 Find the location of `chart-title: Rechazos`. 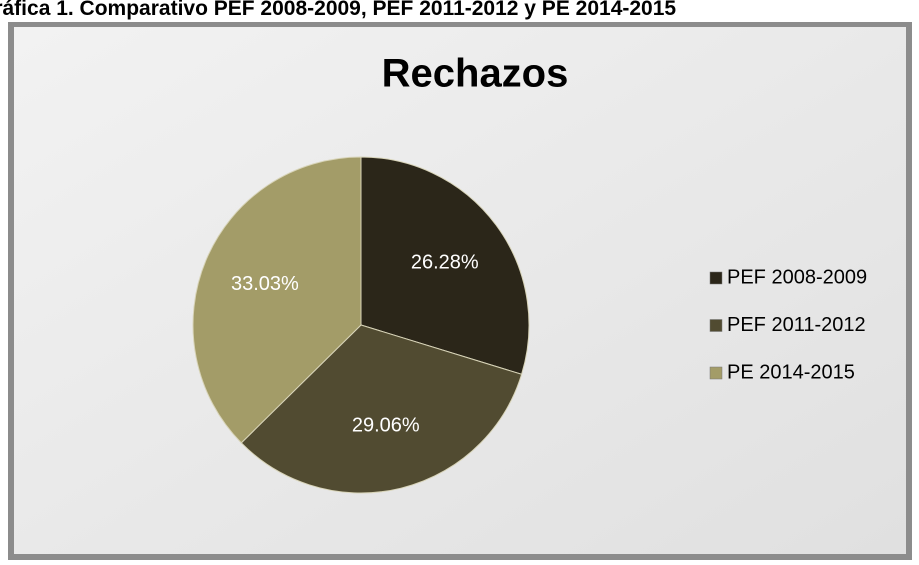

chart-title: Rechazos is located at coordinates (475, 74).